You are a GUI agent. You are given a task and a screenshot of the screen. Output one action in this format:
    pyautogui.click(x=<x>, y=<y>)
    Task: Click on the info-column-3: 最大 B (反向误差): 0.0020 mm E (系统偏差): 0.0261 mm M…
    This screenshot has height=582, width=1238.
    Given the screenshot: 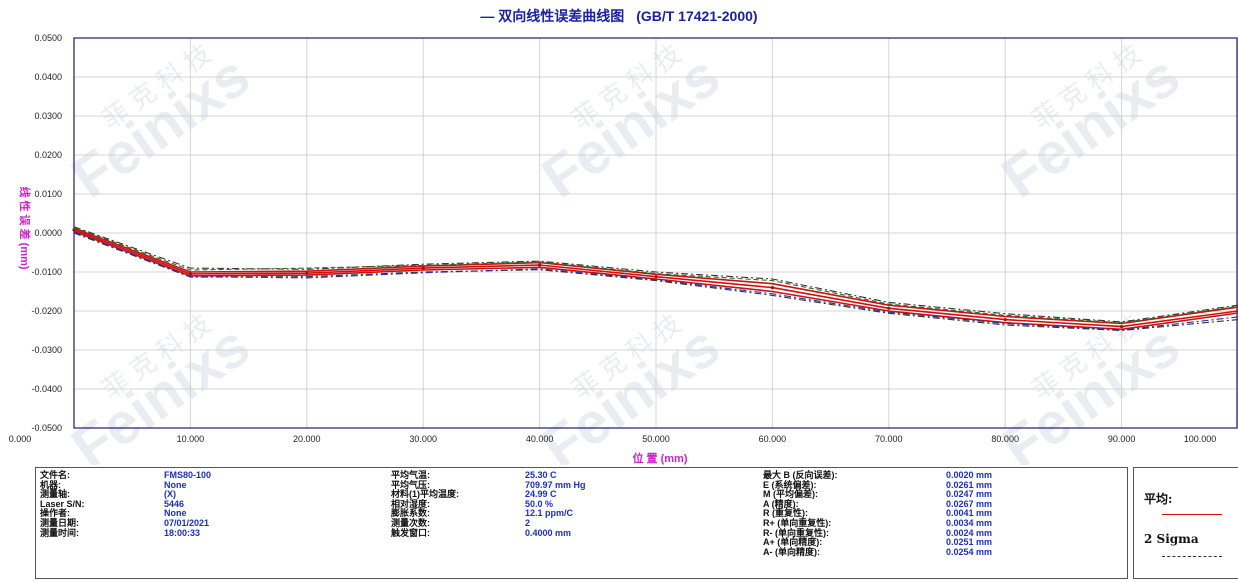 What is the action you would take?
    pyautogui.click(x=929, y=513)
    